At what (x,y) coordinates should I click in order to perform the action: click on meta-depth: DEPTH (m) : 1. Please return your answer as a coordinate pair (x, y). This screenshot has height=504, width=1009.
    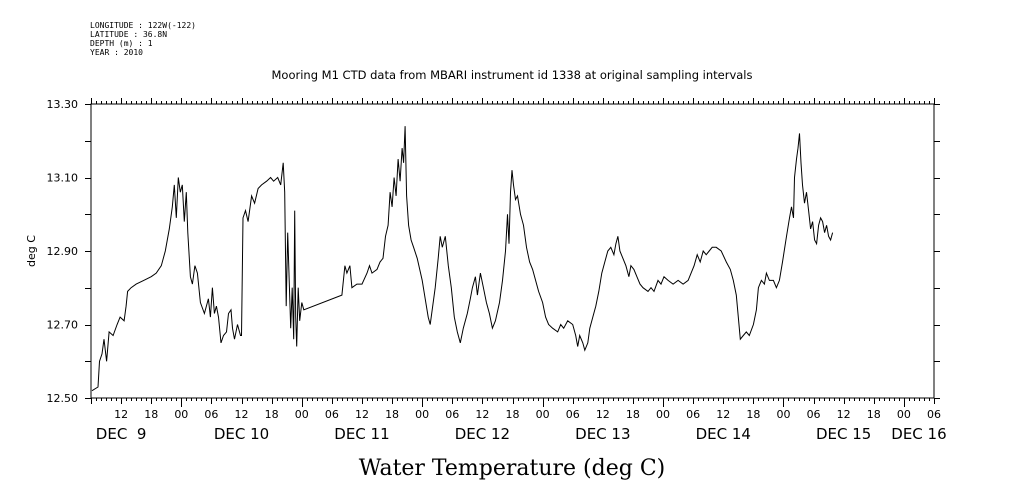
    Looking at the image, I should click on (121, 43).